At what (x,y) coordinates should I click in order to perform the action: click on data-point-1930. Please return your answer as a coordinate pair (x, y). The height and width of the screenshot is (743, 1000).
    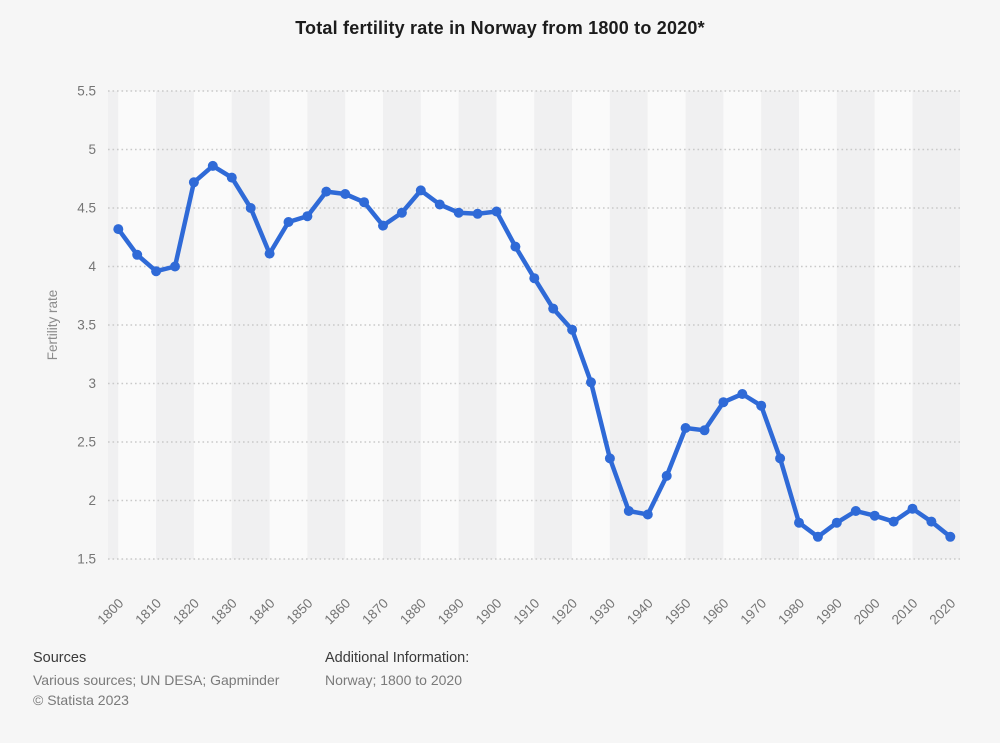
    Looking at the image, I should click on (609, 458).